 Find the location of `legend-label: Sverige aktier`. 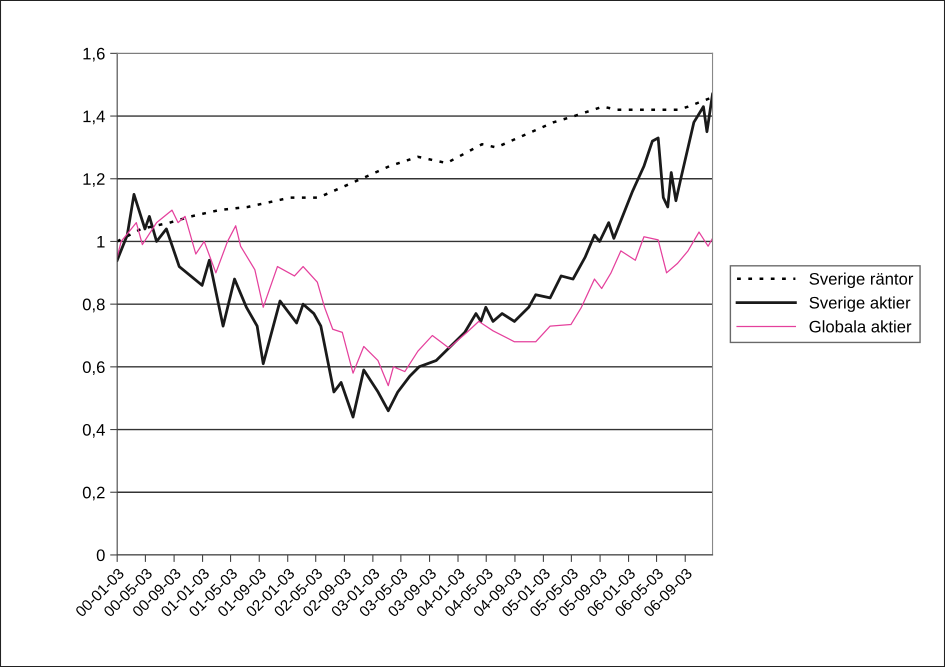

legend-label: Sverige aktier is located at coordinates (859, 304).